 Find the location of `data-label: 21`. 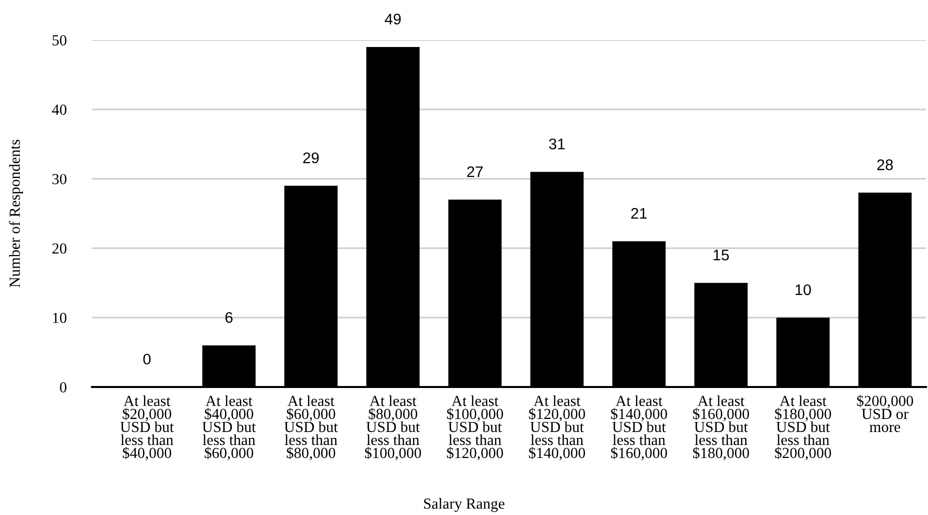

data-label: 21 is located at coordinates (639, 213).